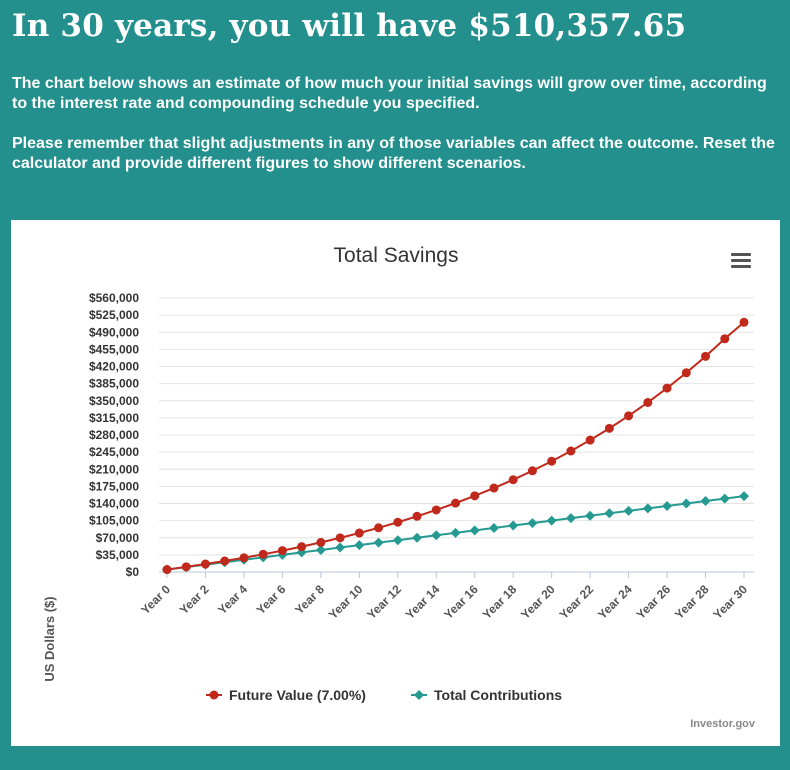 The image size is (790, 770). Describe the element at coordinates (114, 298) in the screenshot. I see `y-tick-label: $560,000` at that location.